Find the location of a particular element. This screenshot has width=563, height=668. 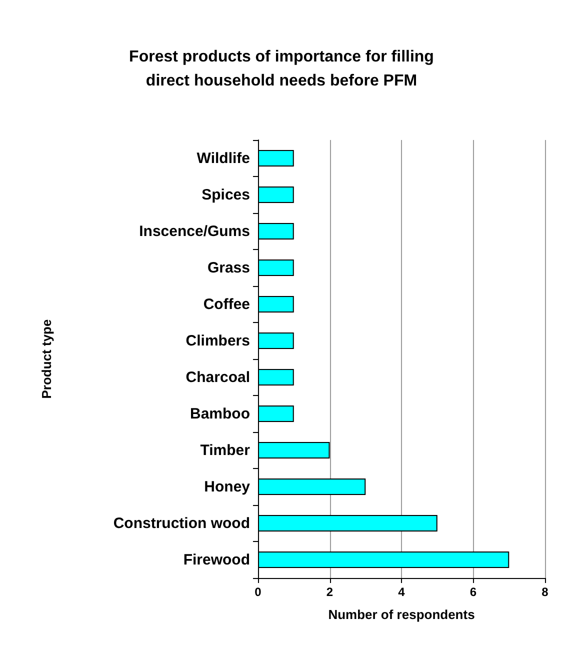

y-tick-label: Inscence/Gums is located at coordinates (194, 231).